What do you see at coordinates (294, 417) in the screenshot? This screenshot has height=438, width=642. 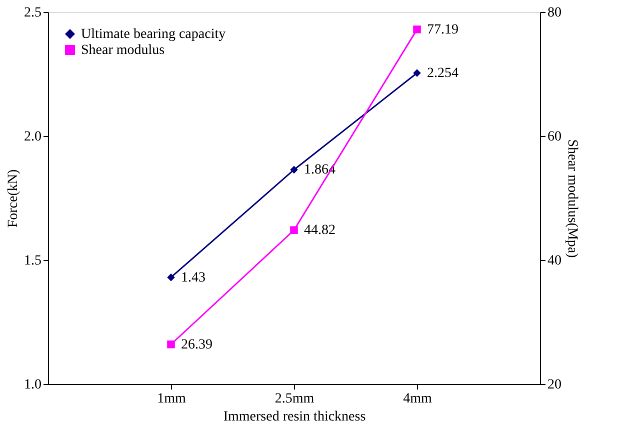 I see `x-axis-title: Immersed resin thickness` at bounding box center [294, 417].